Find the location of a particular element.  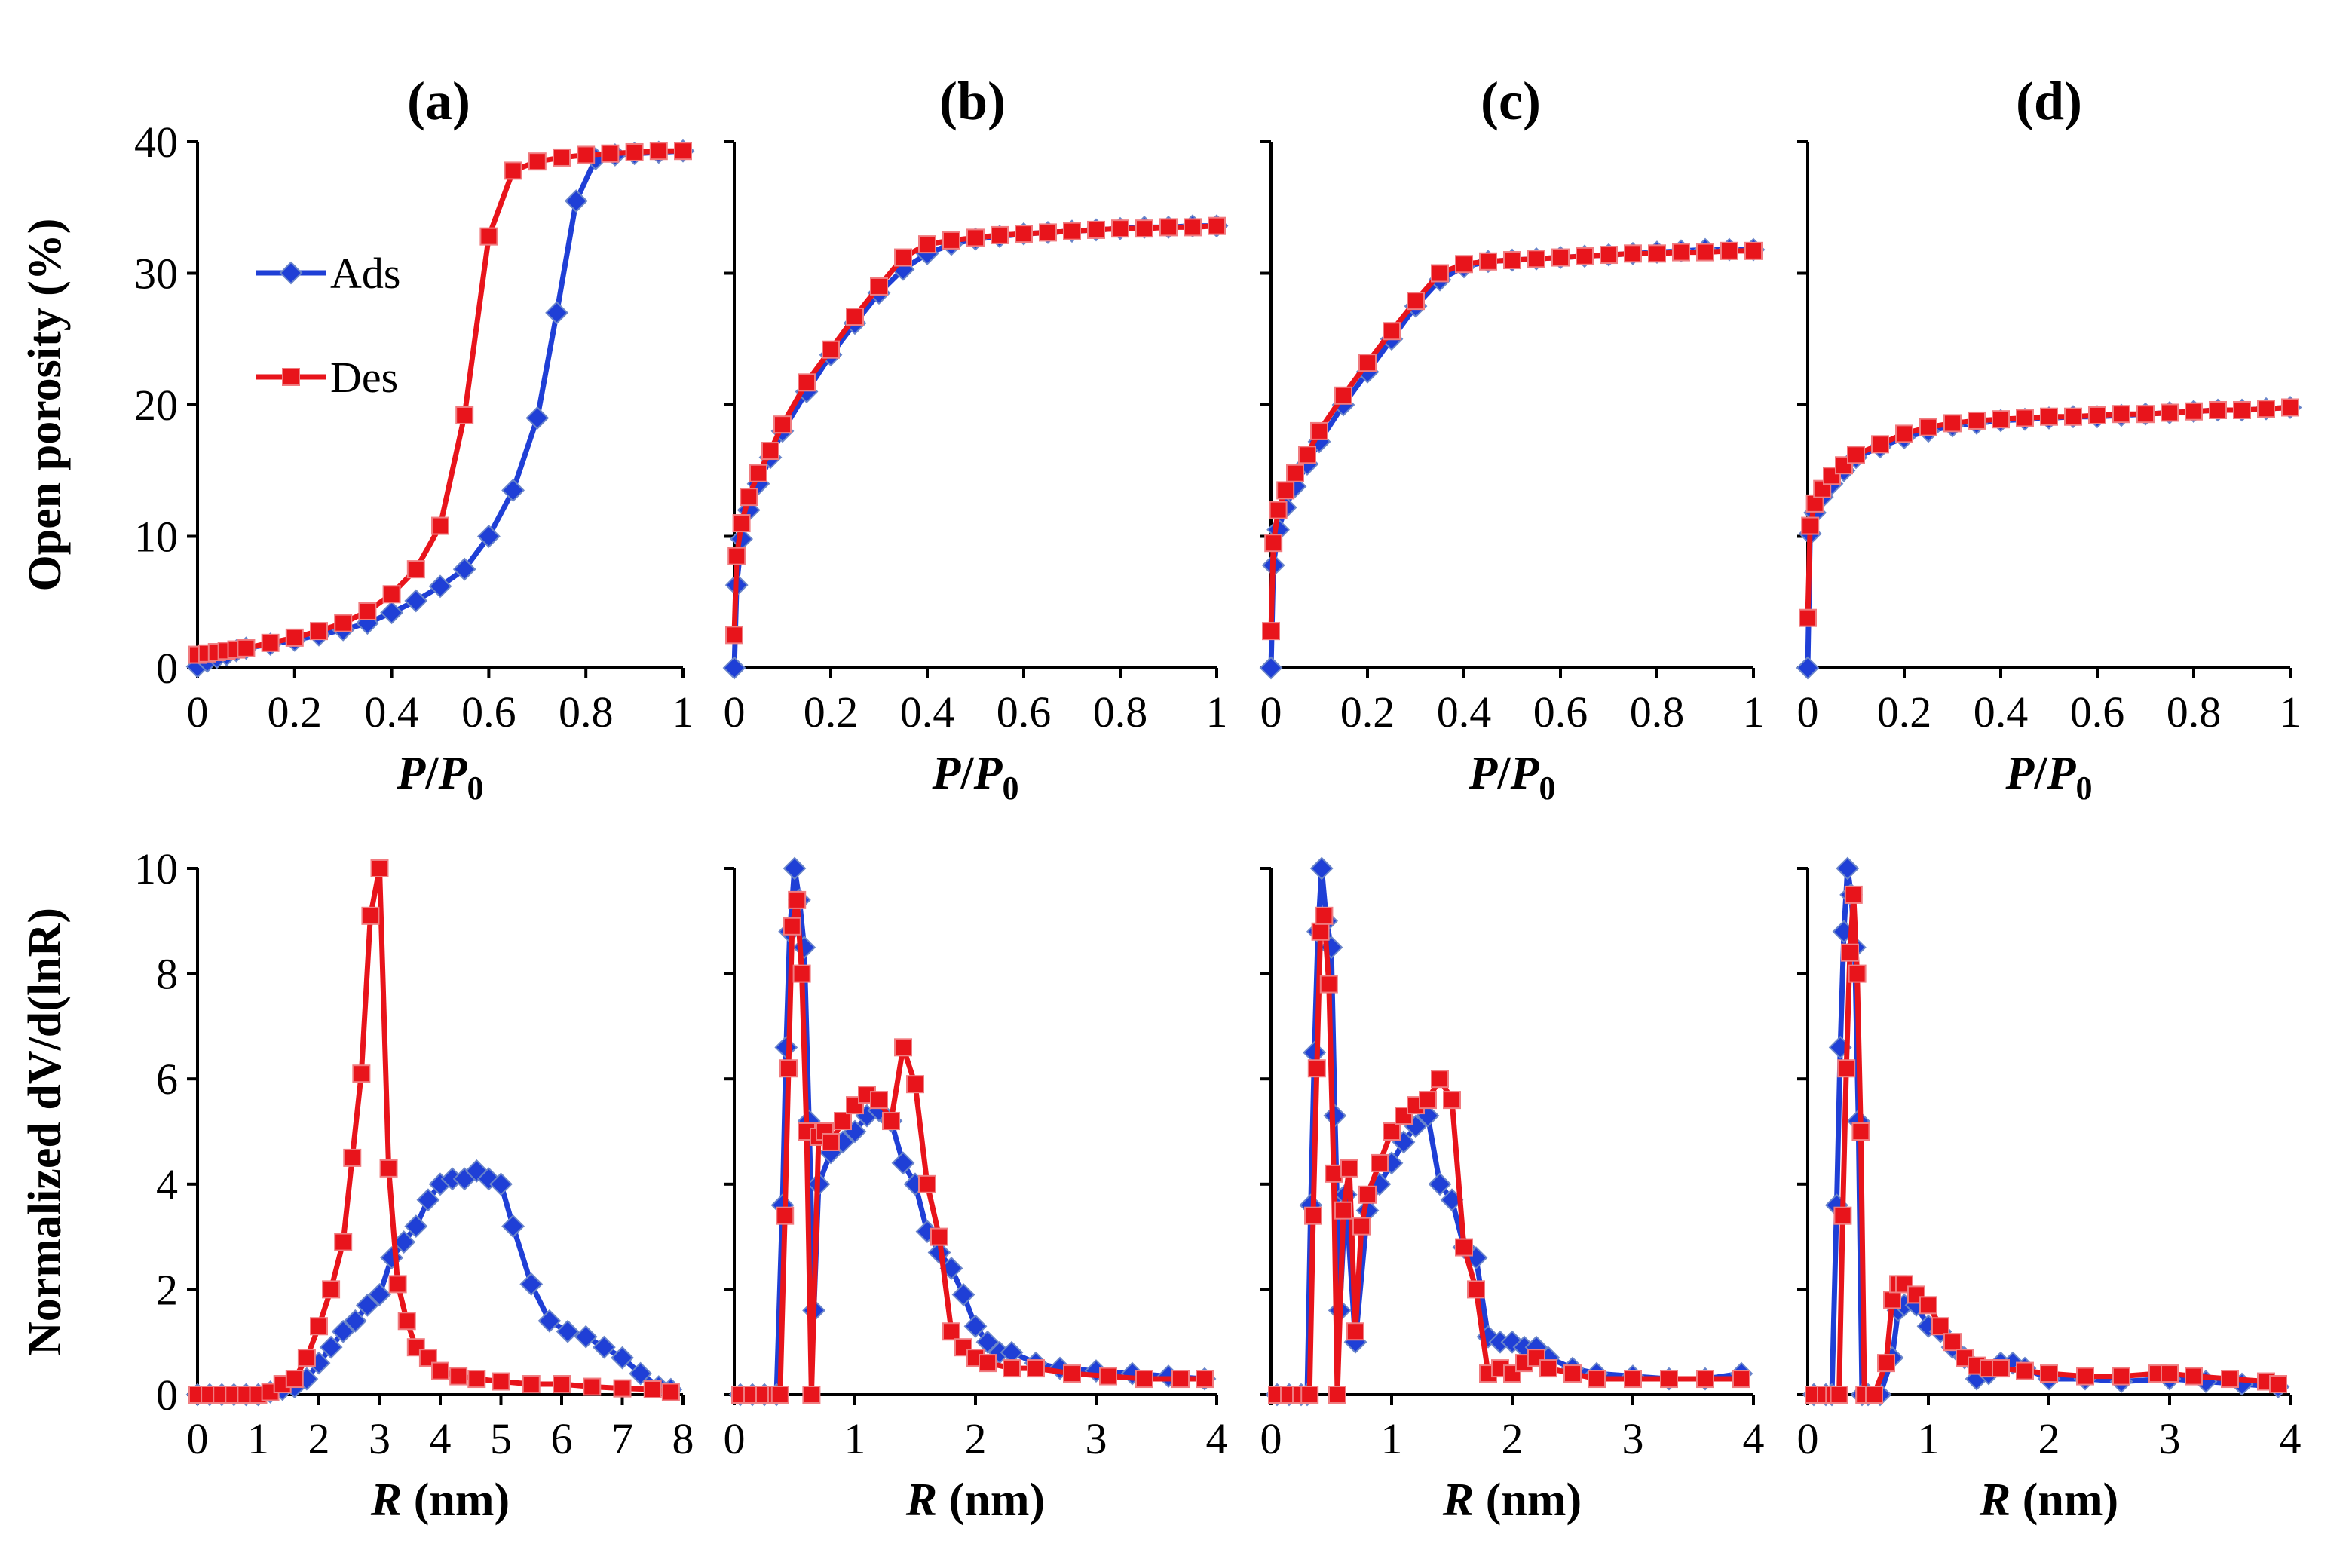

x-tick-label: 0.8 is located at coordinates (2194, 712).